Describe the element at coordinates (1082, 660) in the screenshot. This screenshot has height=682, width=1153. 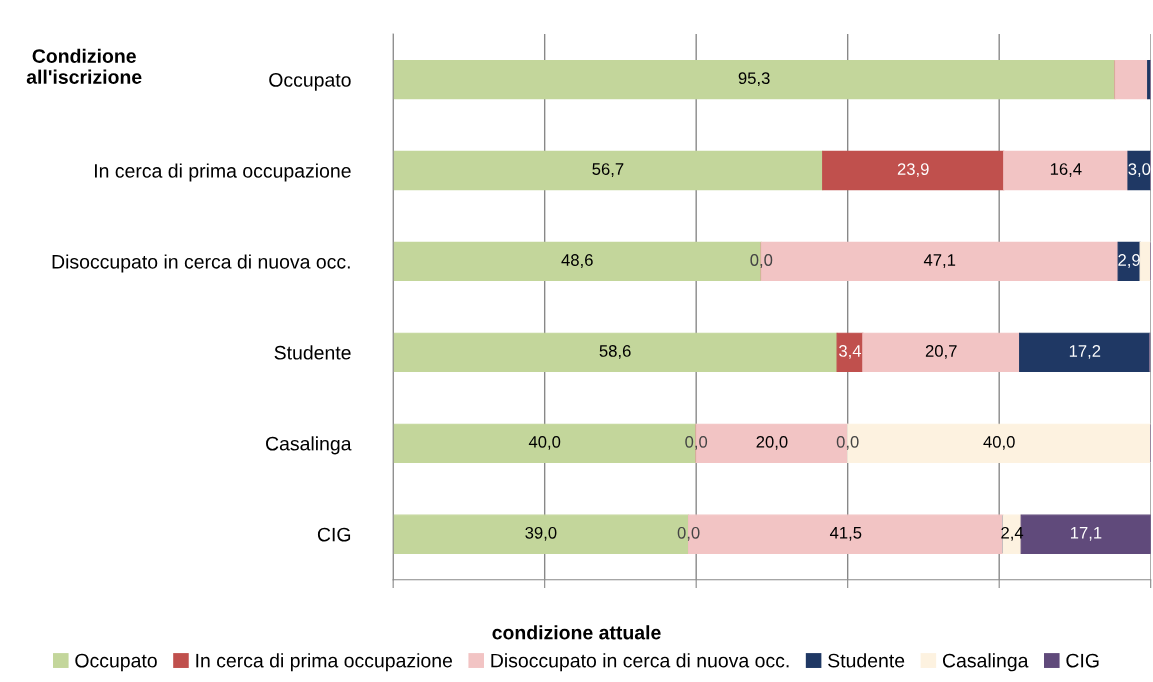
I see `legend-label: CIG` at that location.